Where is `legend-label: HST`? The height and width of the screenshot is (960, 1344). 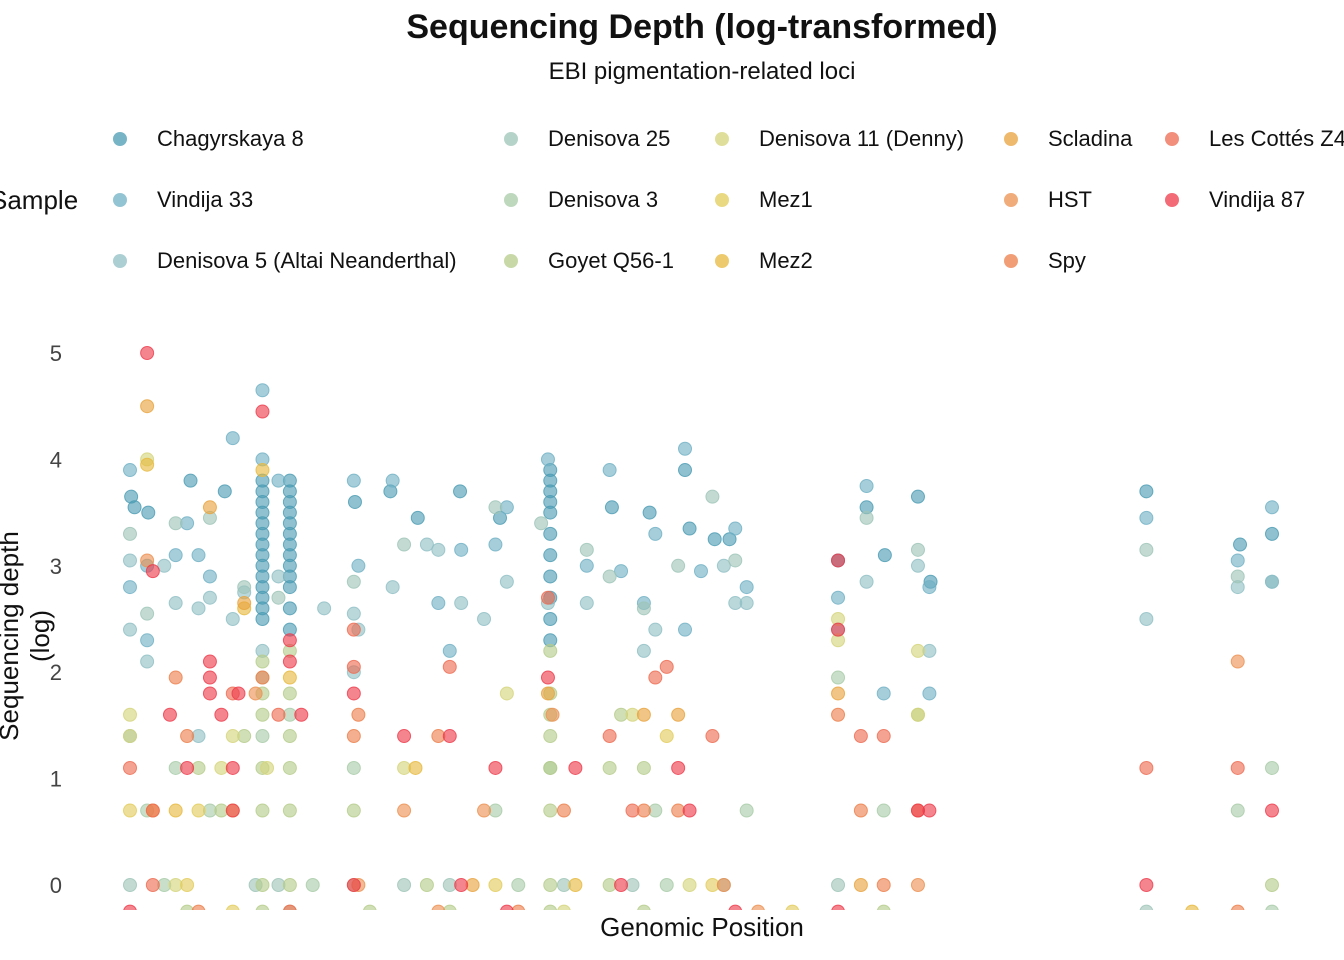
legend-label: HST is located at coordinates (1070, 199).